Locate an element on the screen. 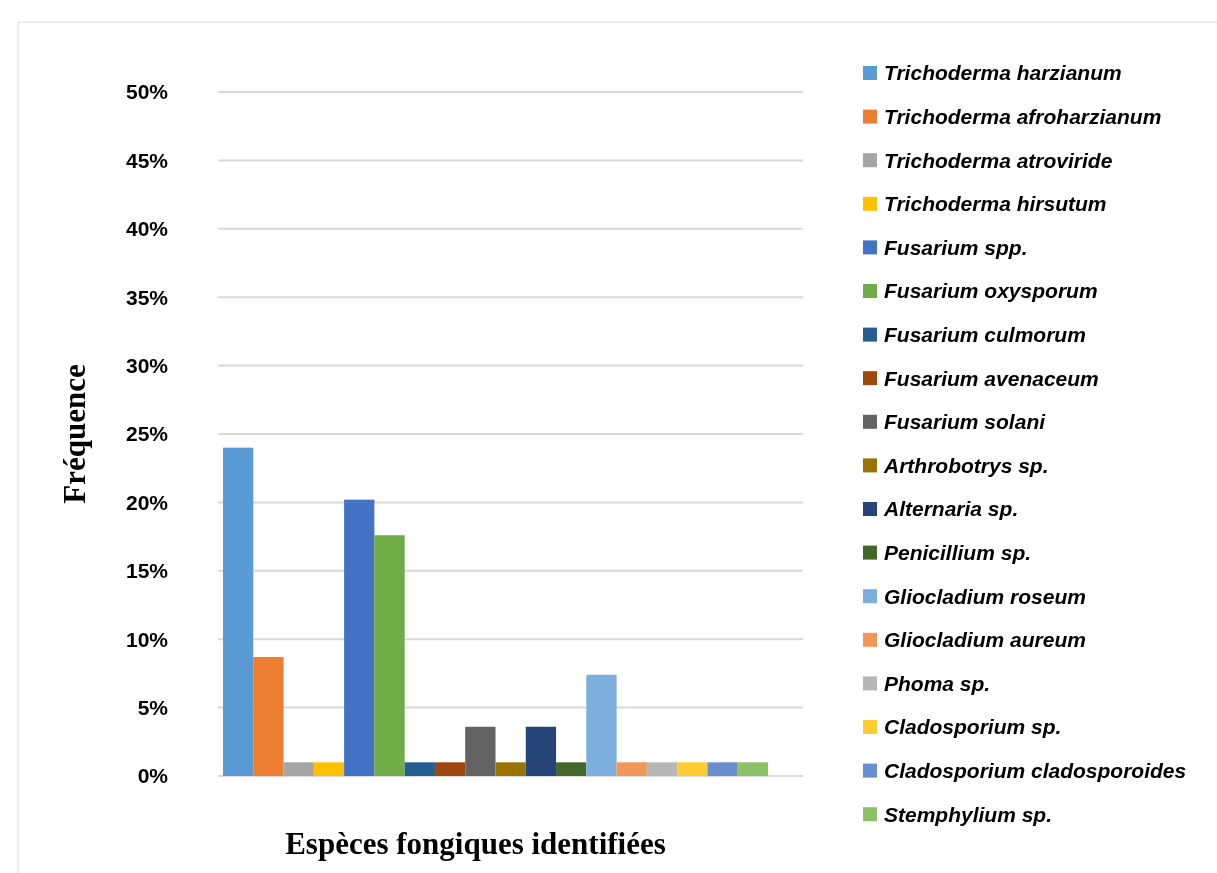  y-tick-label: 5% is located at coordinates (153, 707).